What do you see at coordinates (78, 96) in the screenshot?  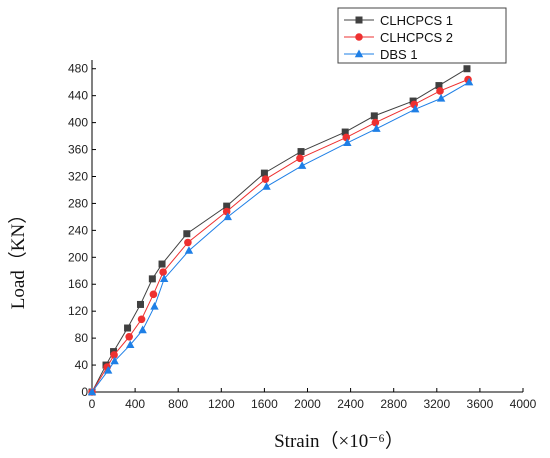 I see `y-tick-label: 440` at bounding box center [78, 96].